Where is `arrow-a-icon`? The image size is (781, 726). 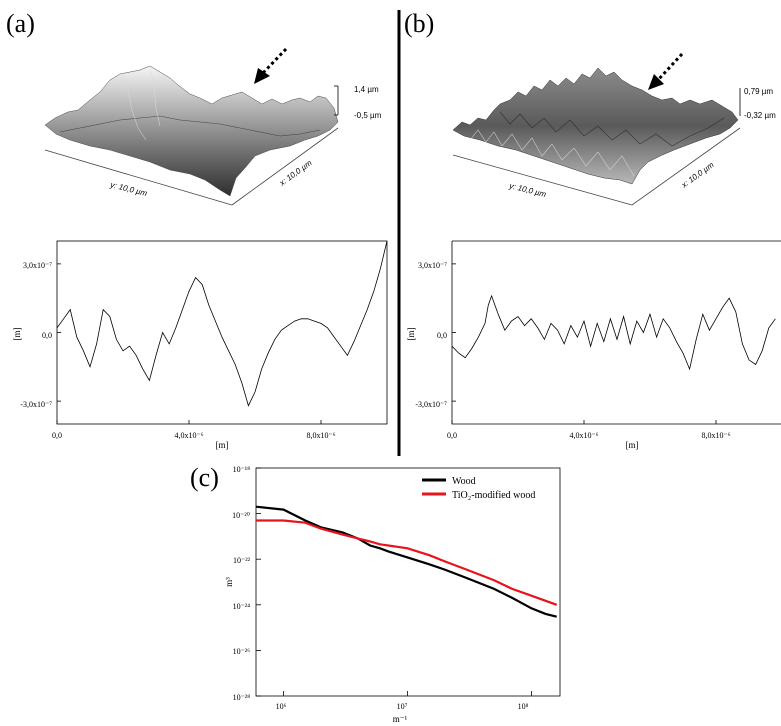 arrow-a-icon is located at coordinates (274, 61).